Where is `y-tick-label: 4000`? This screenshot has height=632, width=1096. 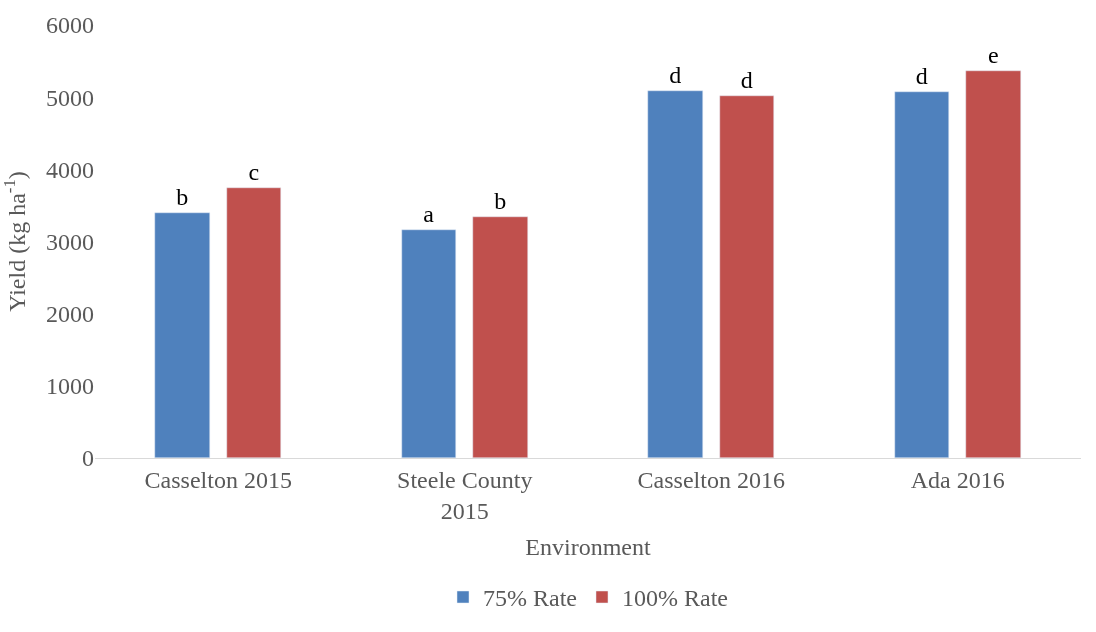
y-tick-label: 4000 is located at coordinates (70, 169).